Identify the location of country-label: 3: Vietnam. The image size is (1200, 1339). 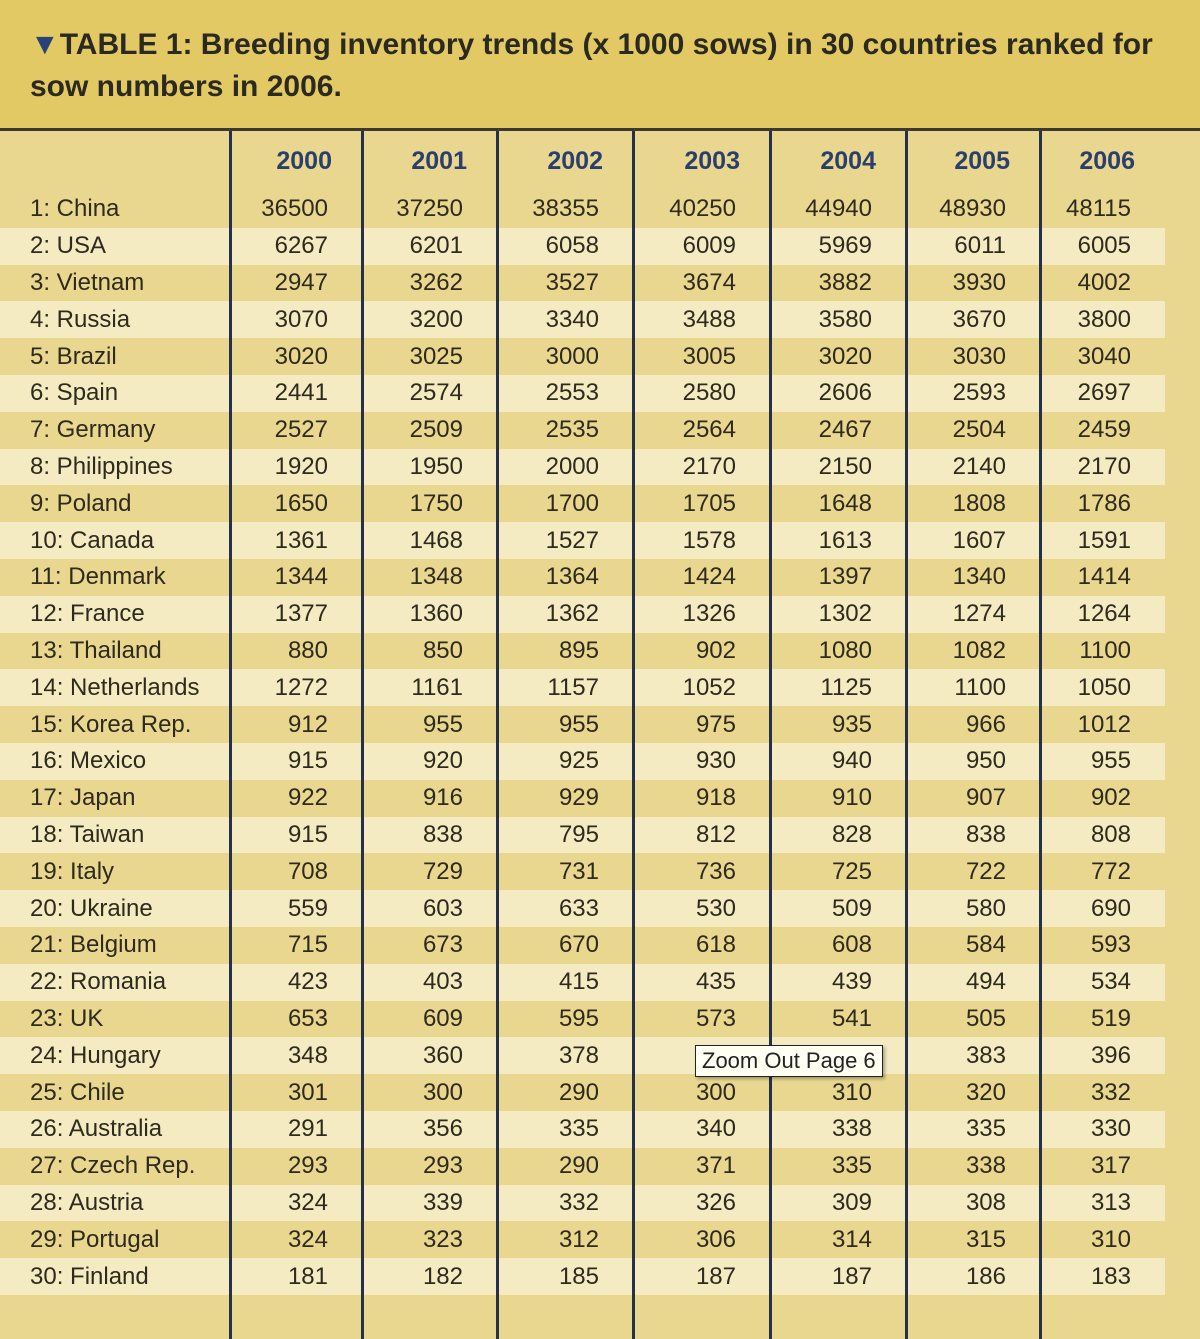
(87, 282).